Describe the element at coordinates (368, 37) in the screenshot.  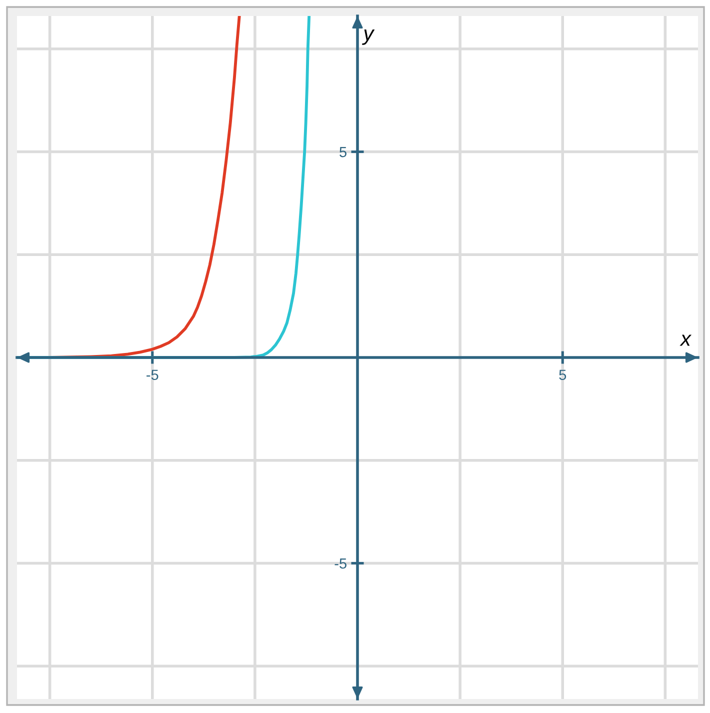
I see `y-axis-title: y` at that location.